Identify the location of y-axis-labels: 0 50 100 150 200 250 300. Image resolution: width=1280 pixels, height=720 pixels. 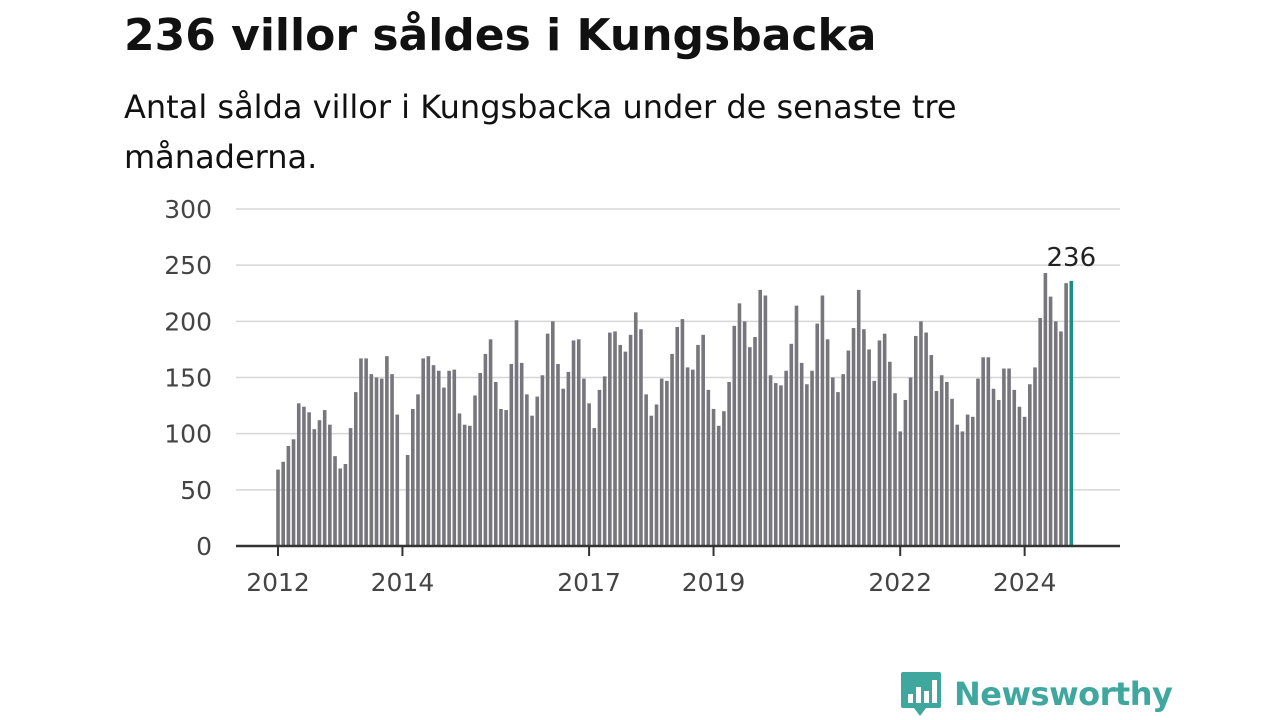
(188, 378).